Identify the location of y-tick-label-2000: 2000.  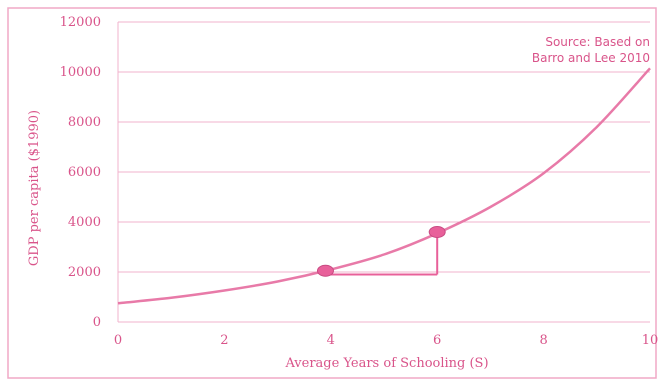
(84, 272).